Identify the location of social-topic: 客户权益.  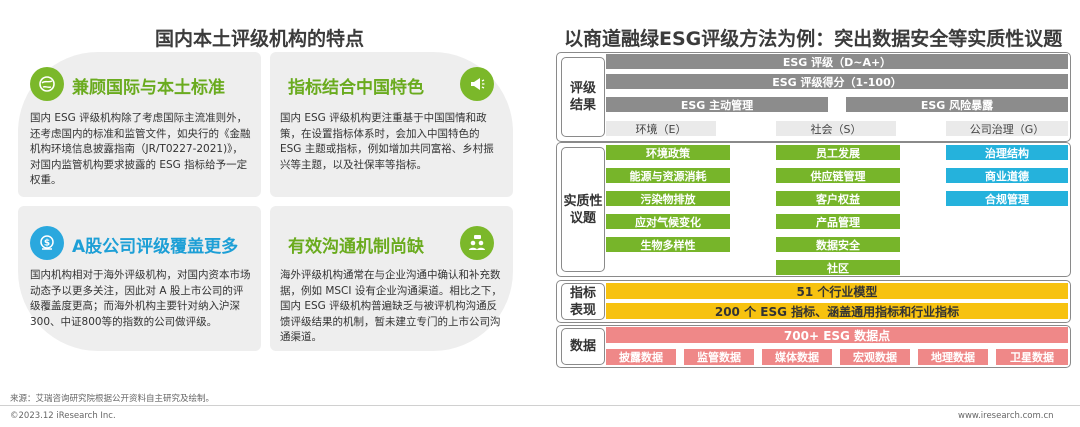
(838, 198).